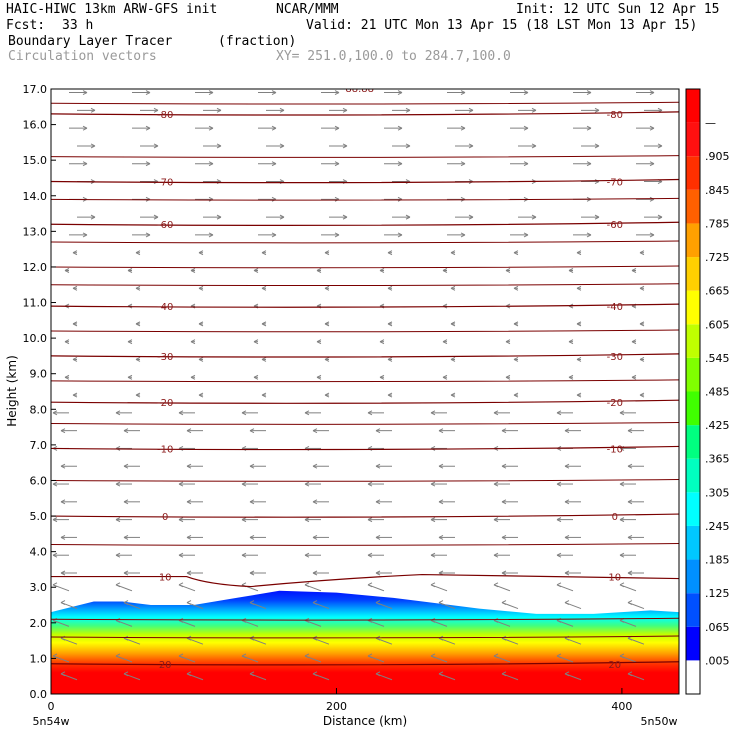  Describe the element at coordinates (717, 492) in the screenshot. I see `colorbar-label: .305` at that location.